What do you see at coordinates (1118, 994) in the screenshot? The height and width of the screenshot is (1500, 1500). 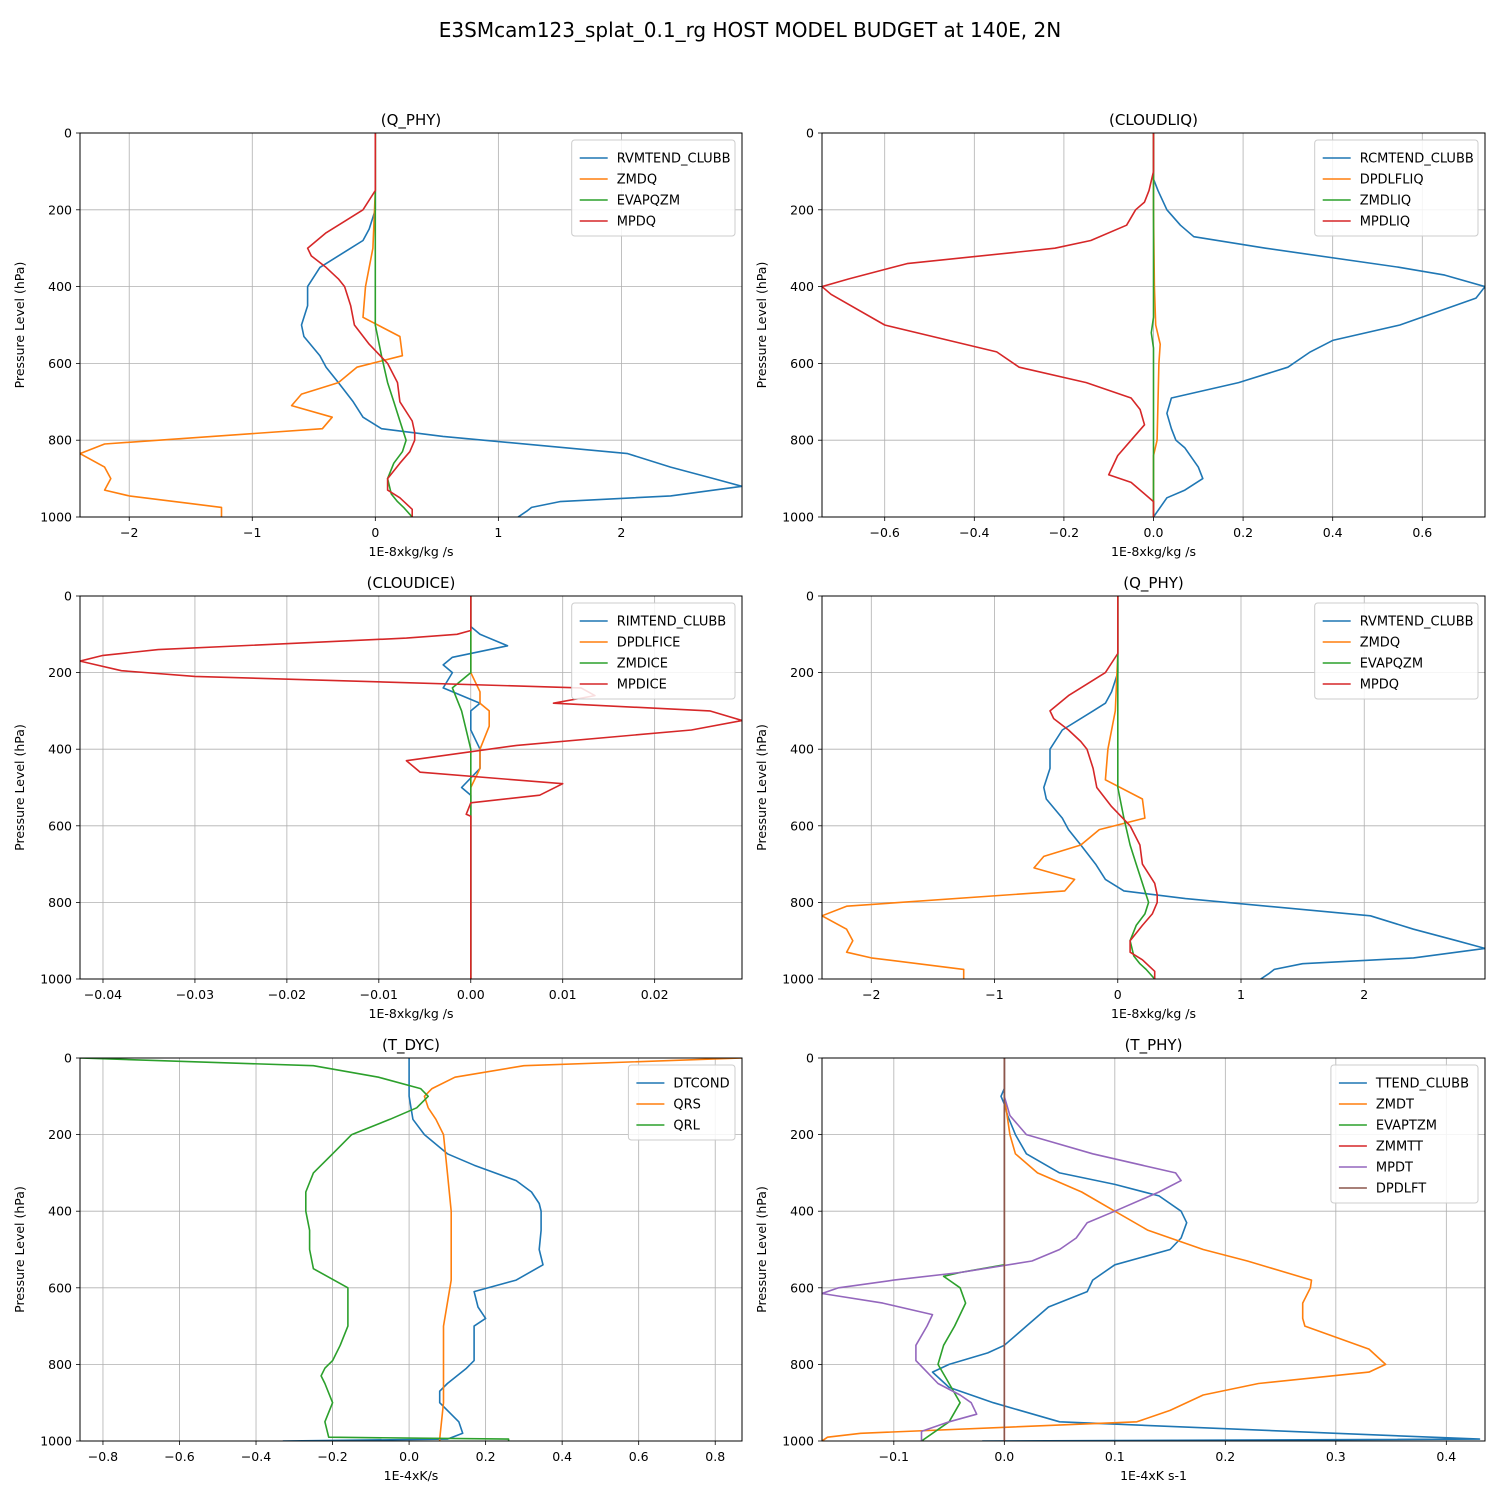 I see `x-tick-label: 0` at bounding box center [1118, 994].